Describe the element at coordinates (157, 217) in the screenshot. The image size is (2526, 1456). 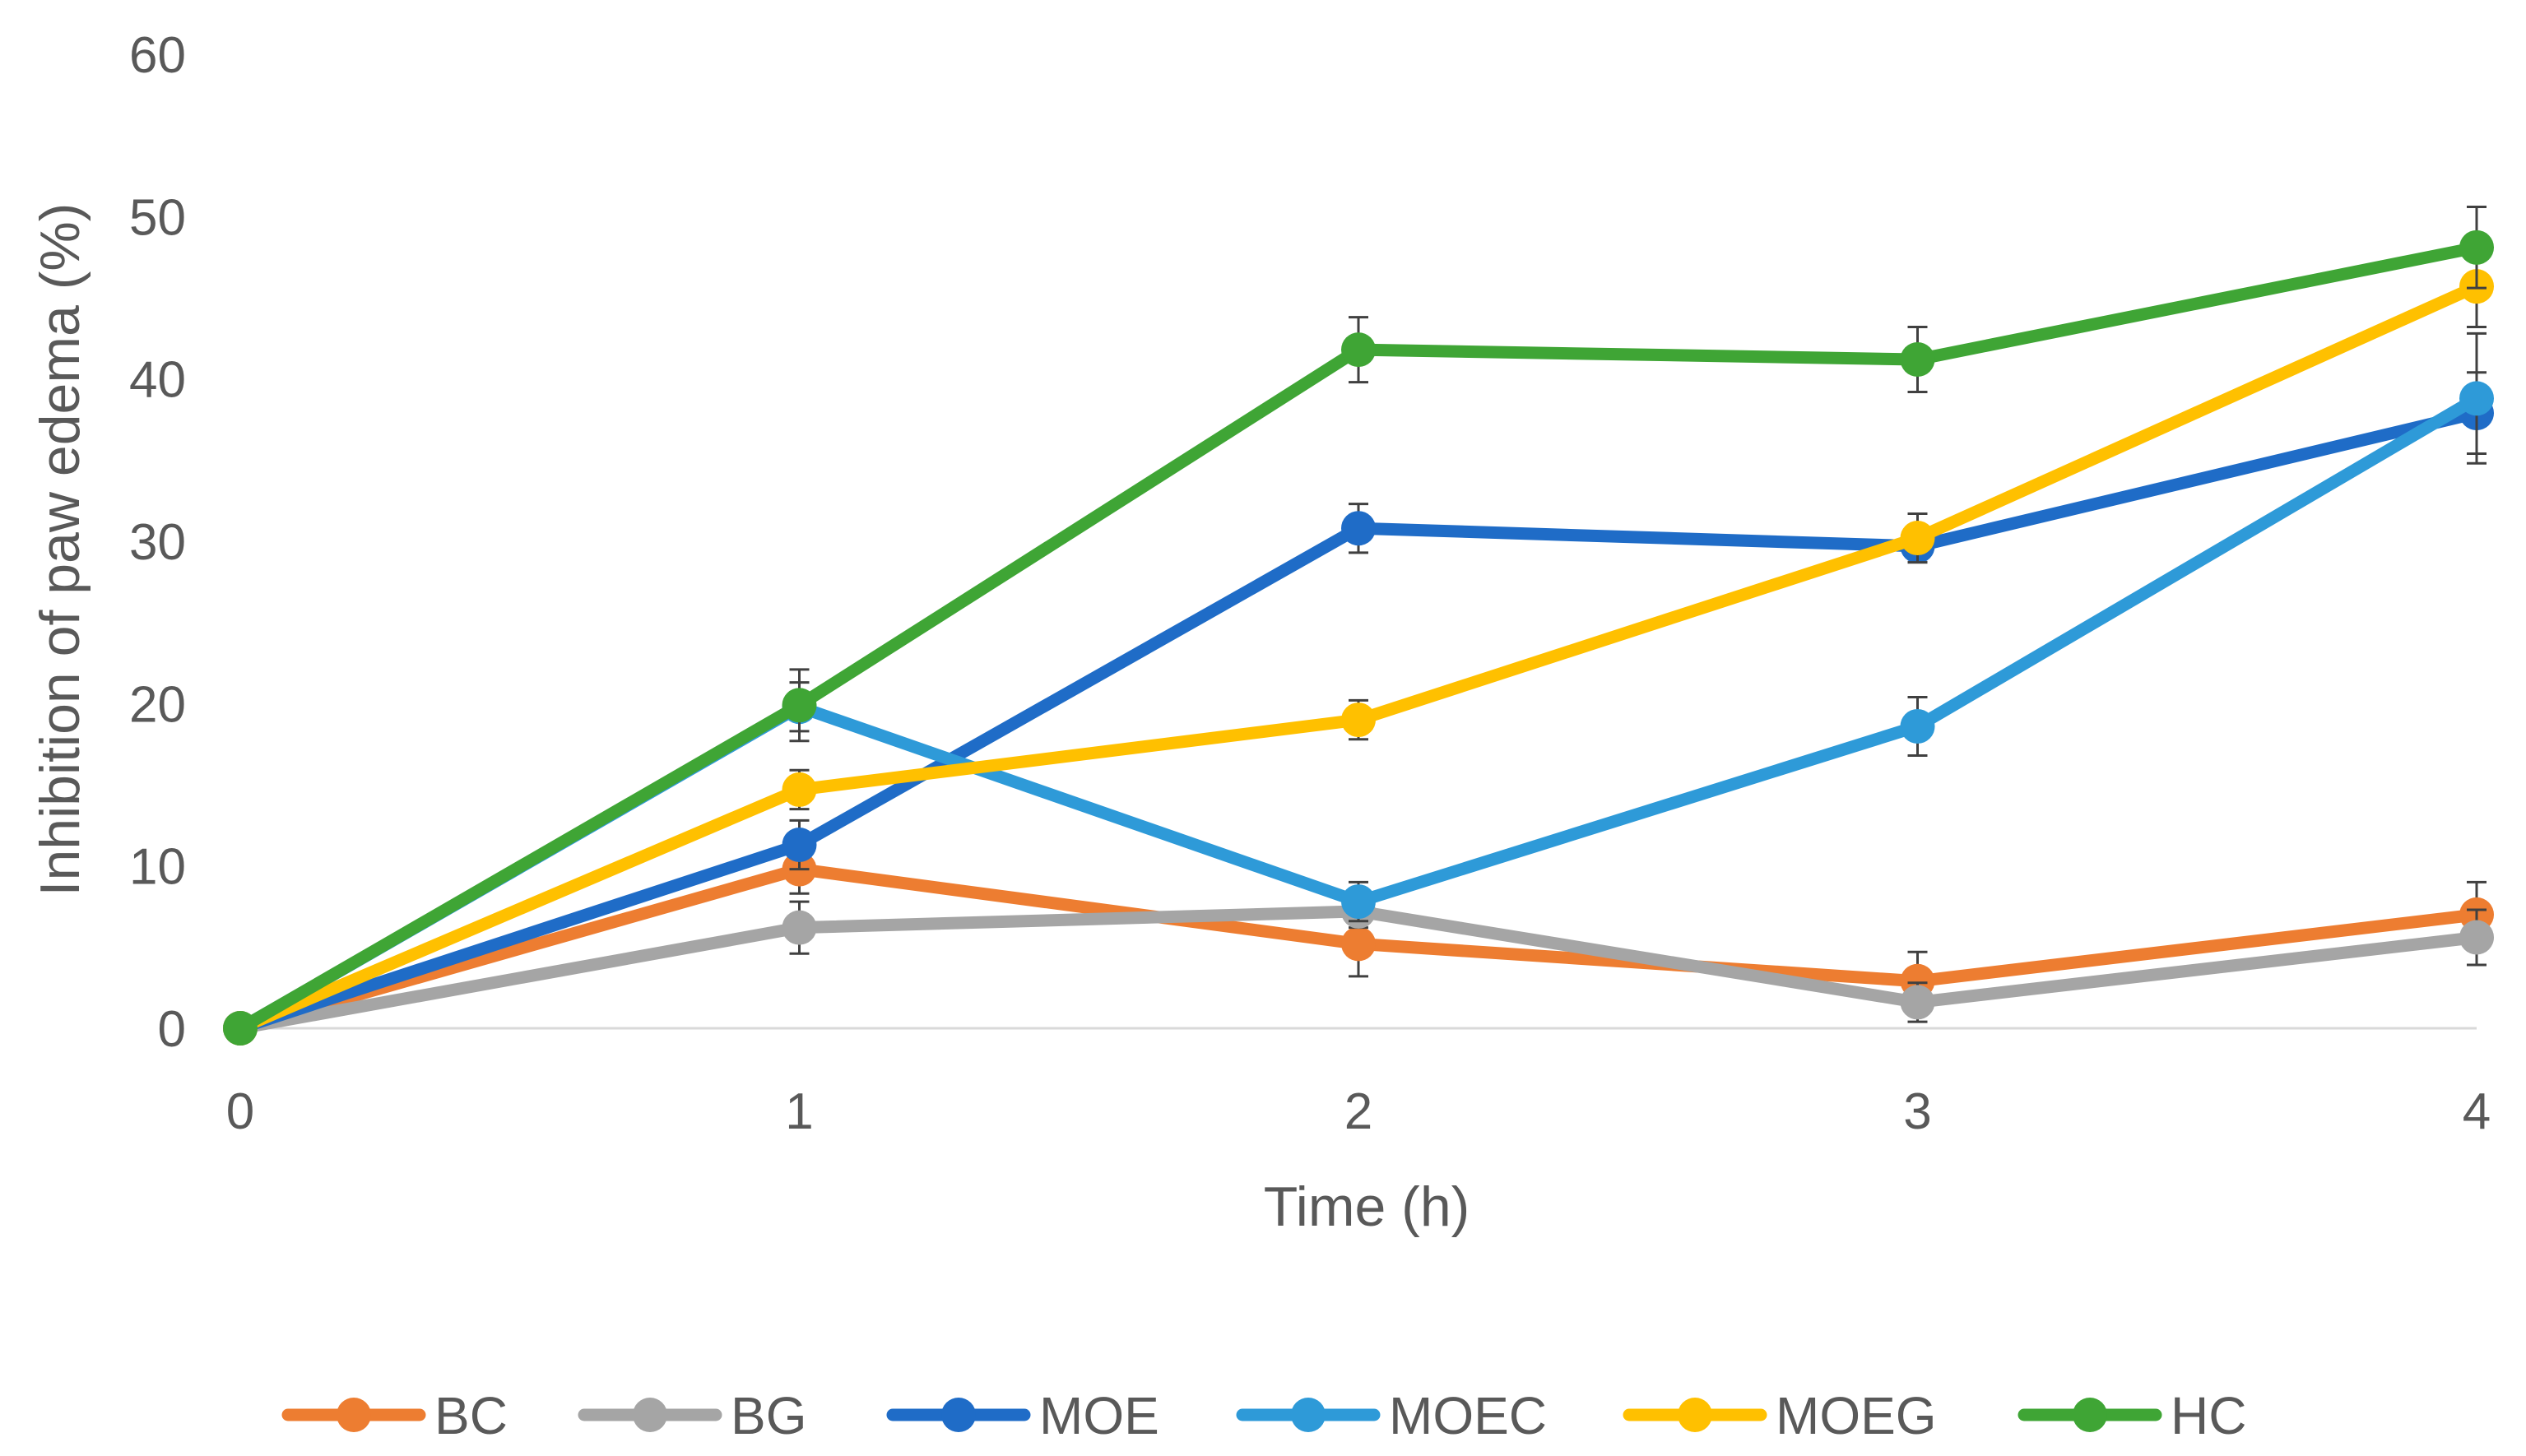
I see `y-tick-label: 50` at that location.